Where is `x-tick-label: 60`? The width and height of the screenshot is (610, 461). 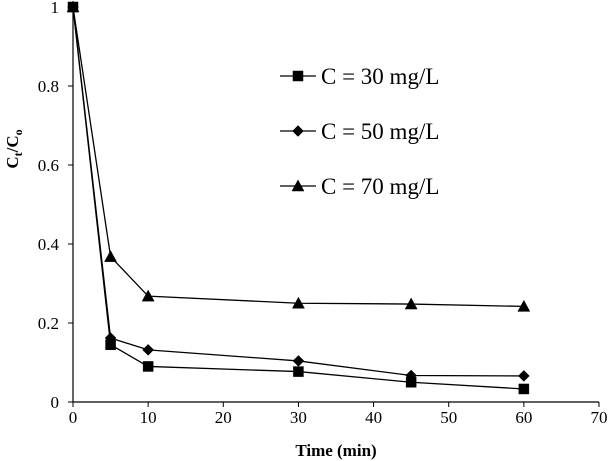
x-tick-label: 60 is located at coordinates (523, 417).